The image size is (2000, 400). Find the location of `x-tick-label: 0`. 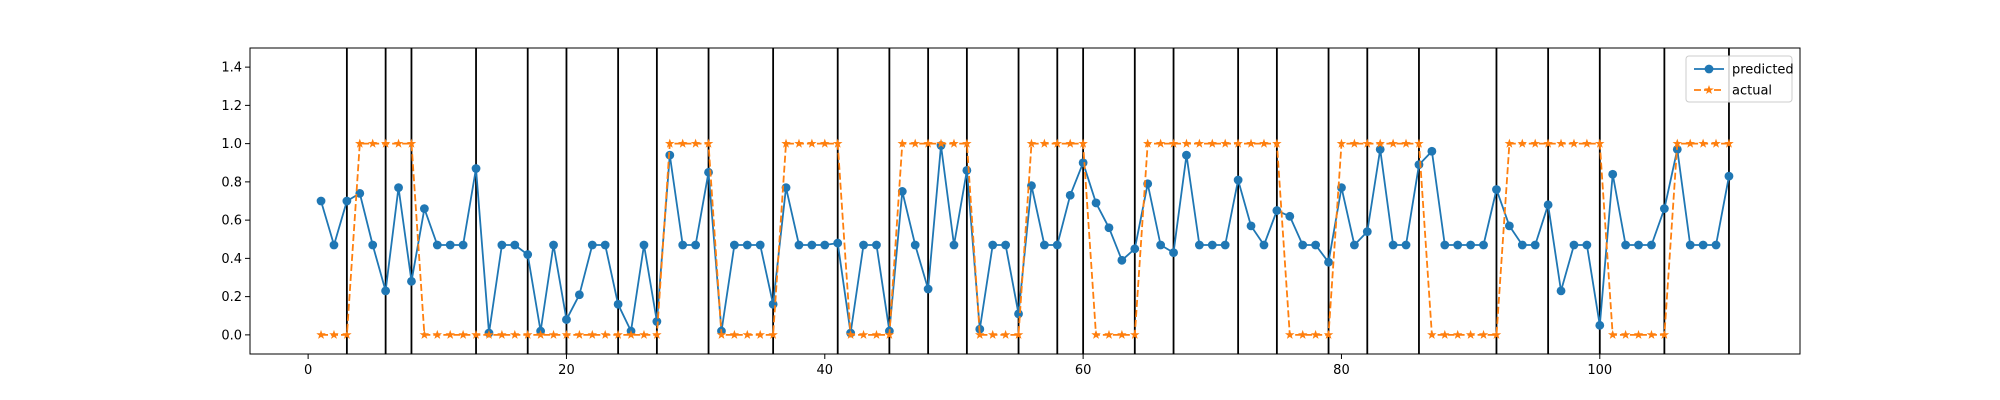

x-tick-label: 0 is located at coordinates (308, 370).